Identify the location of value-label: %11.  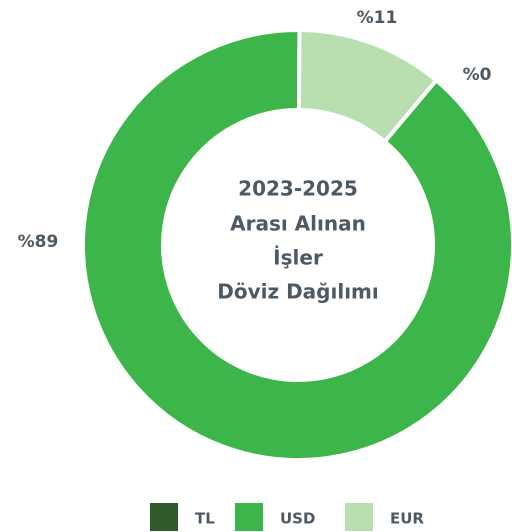
(377, 18).